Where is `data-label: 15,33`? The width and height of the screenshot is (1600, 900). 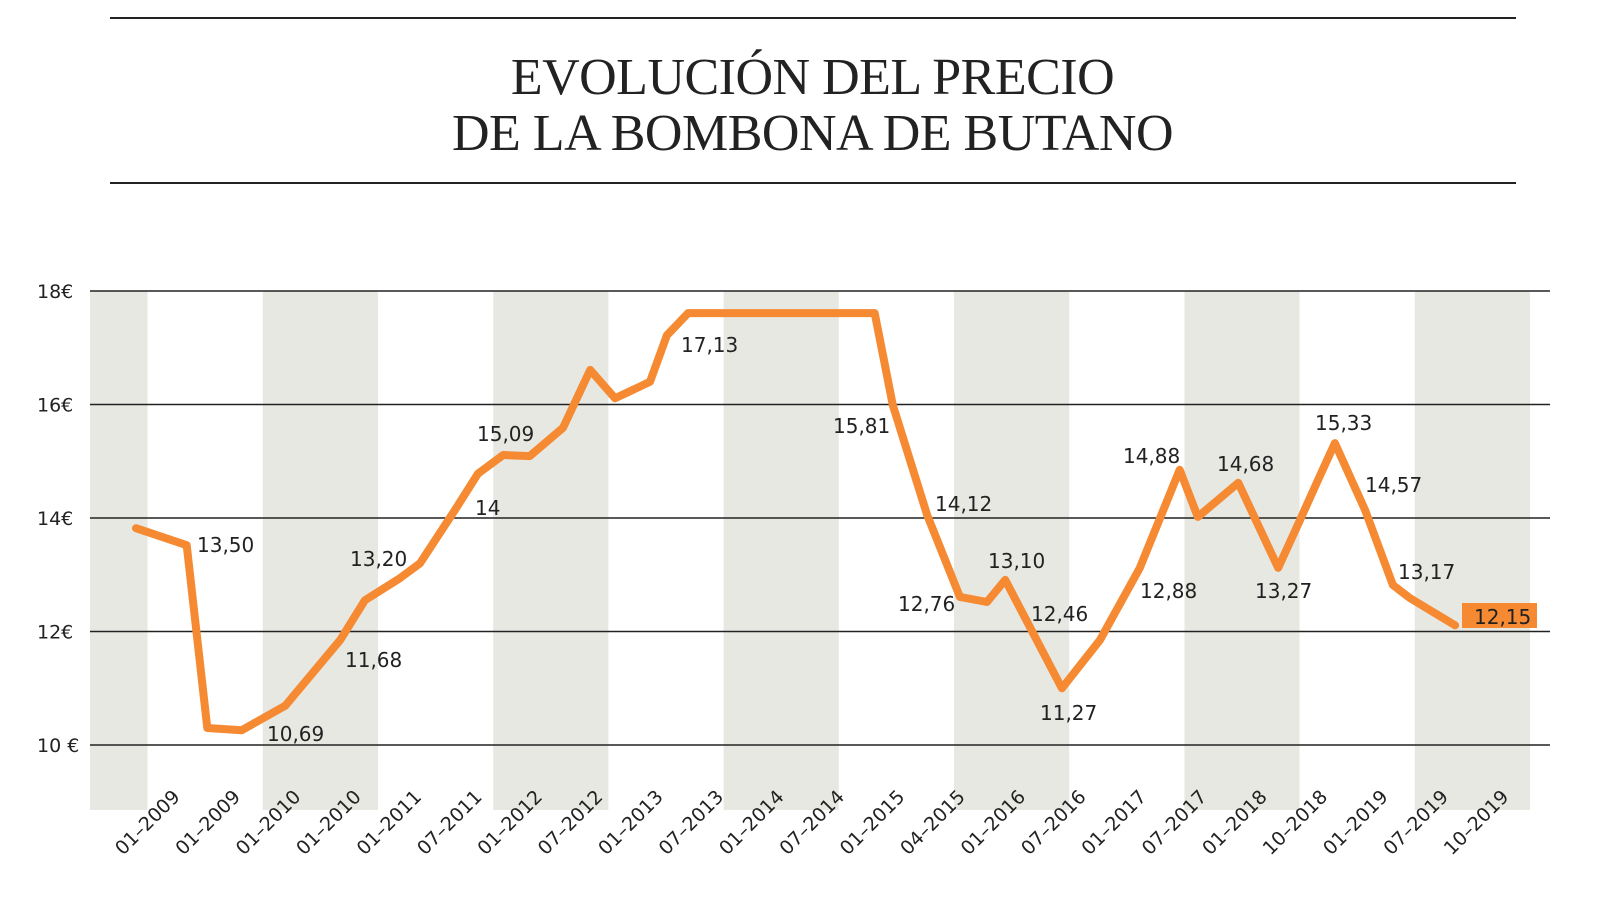 data-label: 15,33 is located at coordinates (1343, 423).